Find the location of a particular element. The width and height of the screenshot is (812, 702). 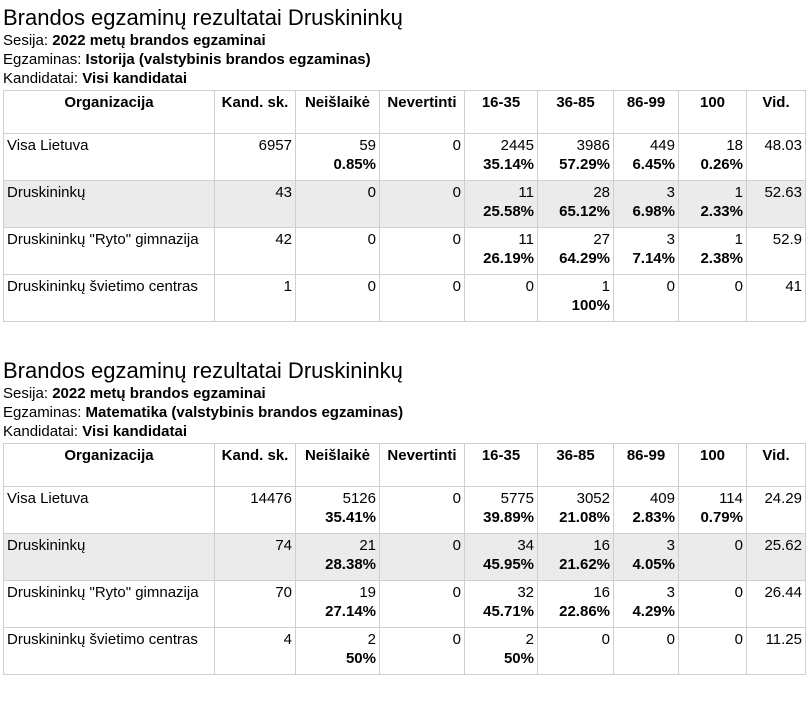

r3-cell: 3 4.05% is located at coordinates (646, 557).